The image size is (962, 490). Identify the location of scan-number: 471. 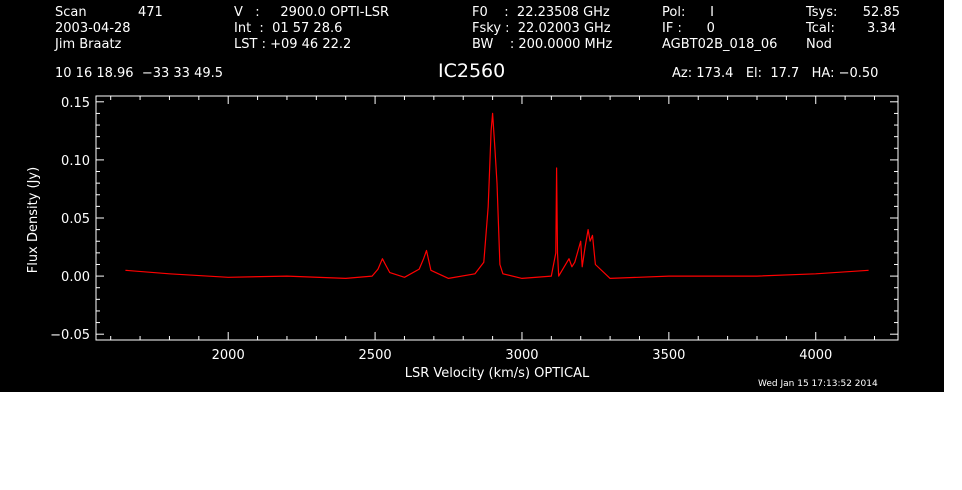
(150, 12).